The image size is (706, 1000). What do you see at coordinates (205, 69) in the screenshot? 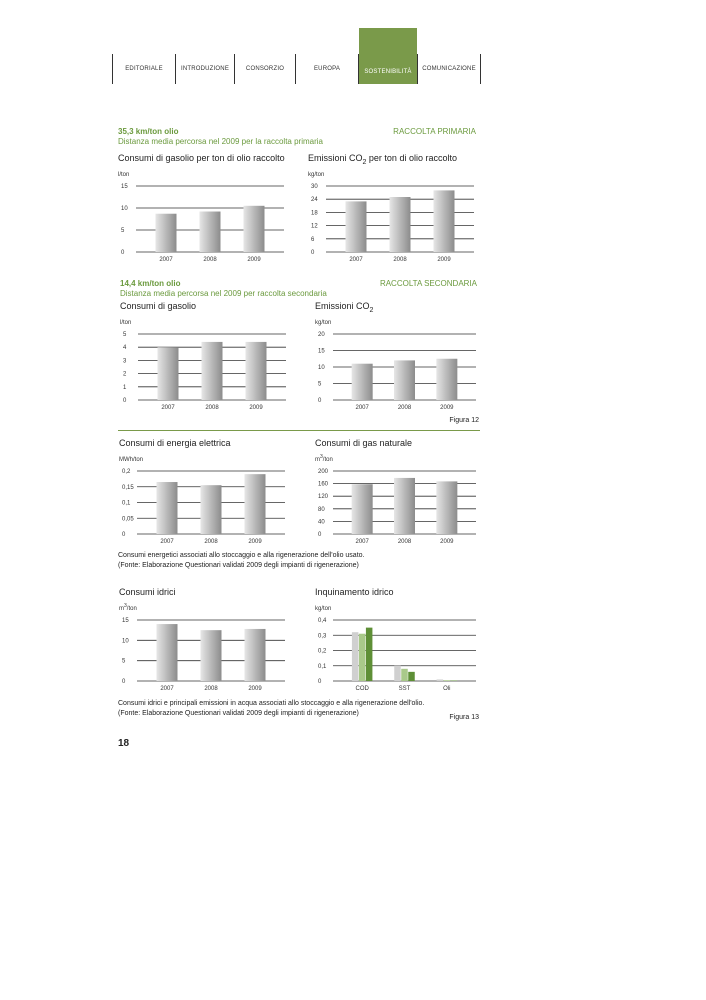
I see `nav-item-introduzione: INTRODUZIONE` at bounding box center [205, 69].